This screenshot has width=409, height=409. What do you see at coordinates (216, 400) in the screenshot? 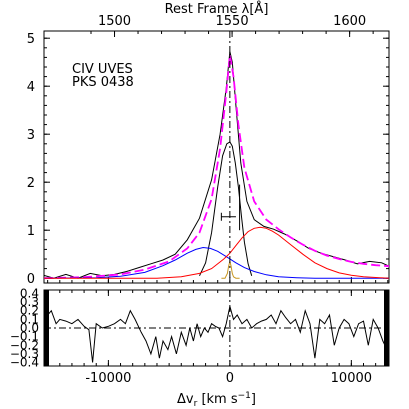
I see `bottom-x-axis-label: Δvr [km s−1]` at bounding box center [216, 400].